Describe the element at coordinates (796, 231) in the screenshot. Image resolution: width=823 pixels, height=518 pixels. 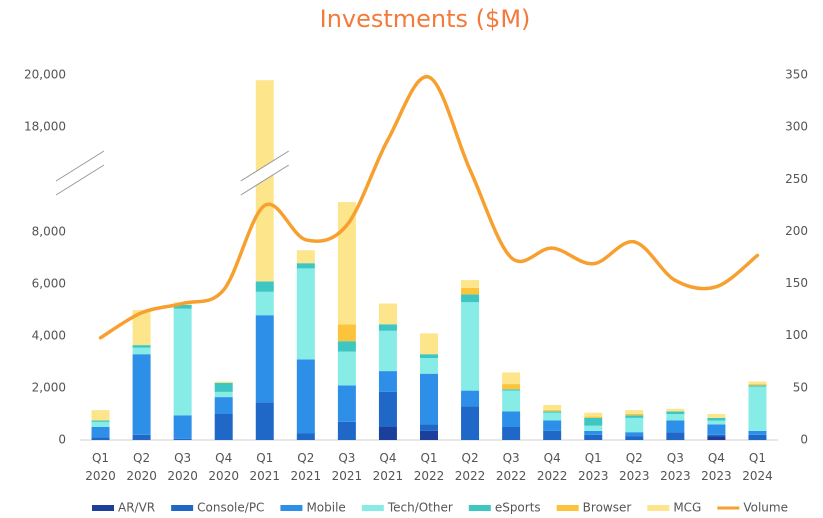
I see `y2-tick-label: 200` at that location.